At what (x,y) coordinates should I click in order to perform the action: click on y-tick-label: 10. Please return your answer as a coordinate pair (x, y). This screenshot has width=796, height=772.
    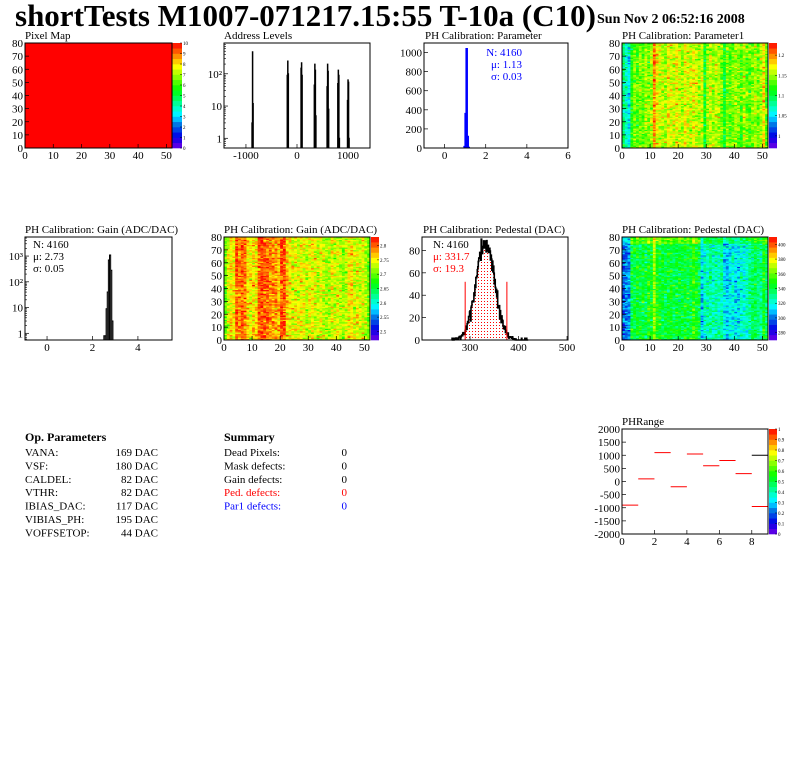
    Looking at the image, I should click on (18, 136).